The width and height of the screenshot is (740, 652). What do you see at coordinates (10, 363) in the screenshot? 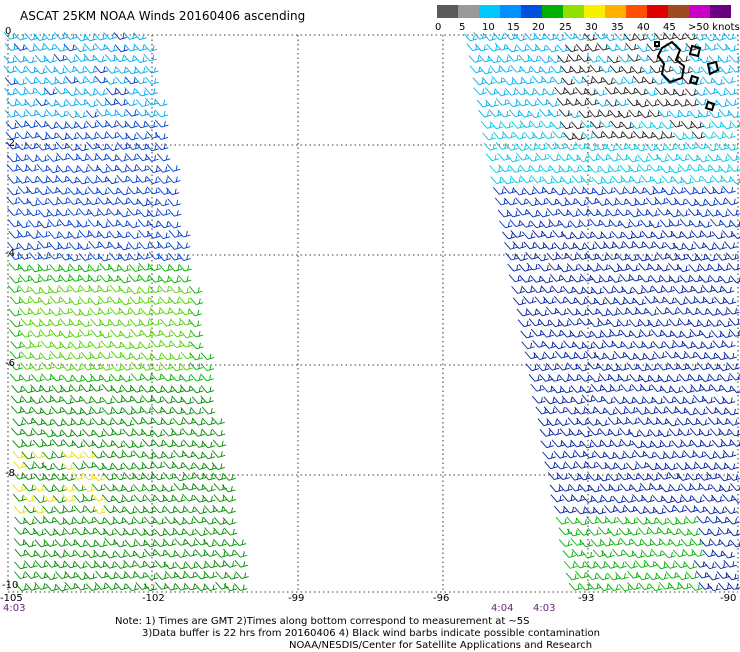
I see `lat-label: -6` at bounding box center [10, 363].